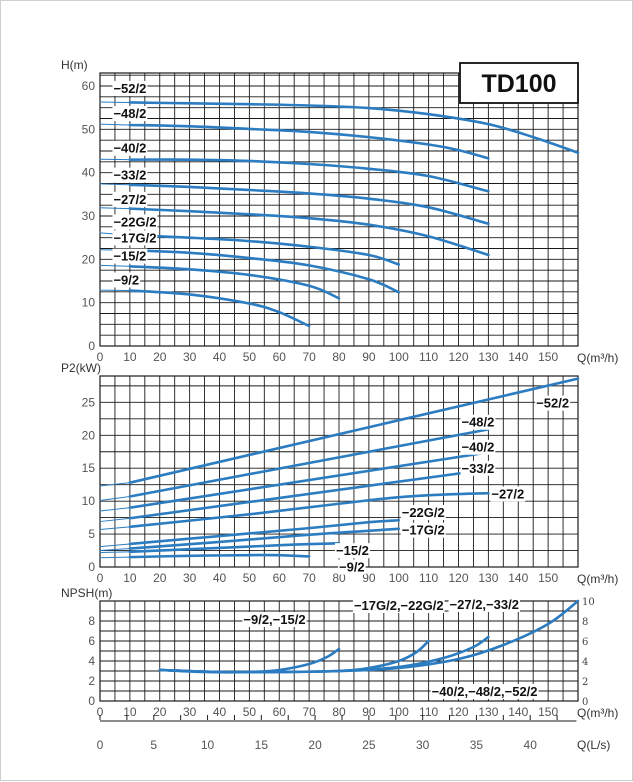 This screenshot has height=782, width=633. Describe the element at coordinates (399, 605) in the screenshot. I see `npsh-series-label: −17G/2,−22G/2` at that location.